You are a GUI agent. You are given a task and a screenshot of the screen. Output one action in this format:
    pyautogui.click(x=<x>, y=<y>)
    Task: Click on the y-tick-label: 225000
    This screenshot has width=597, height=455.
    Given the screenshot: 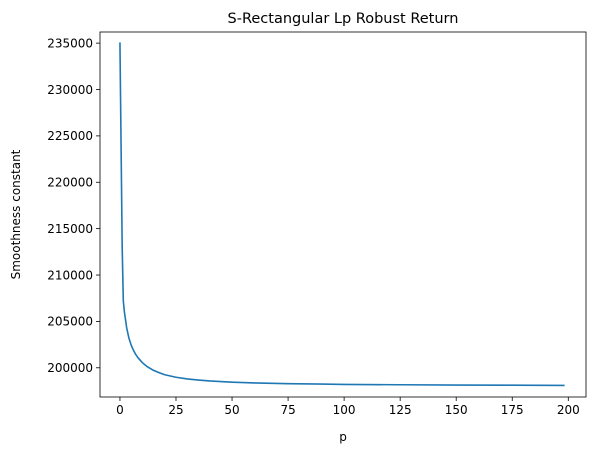 What is the action you would take?
    pyautogui.click(x=70, y=136)
    